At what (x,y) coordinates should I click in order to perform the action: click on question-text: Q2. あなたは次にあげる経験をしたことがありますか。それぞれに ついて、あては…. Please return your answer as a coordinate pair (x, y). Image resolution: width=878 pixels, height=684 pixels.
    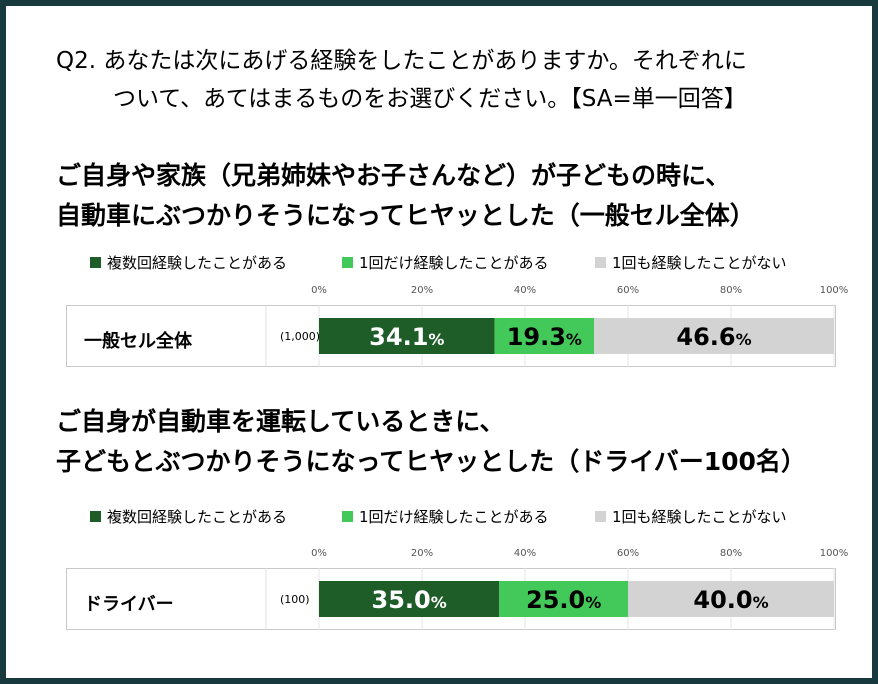
    Looking at the image, I should click on (401, 80).